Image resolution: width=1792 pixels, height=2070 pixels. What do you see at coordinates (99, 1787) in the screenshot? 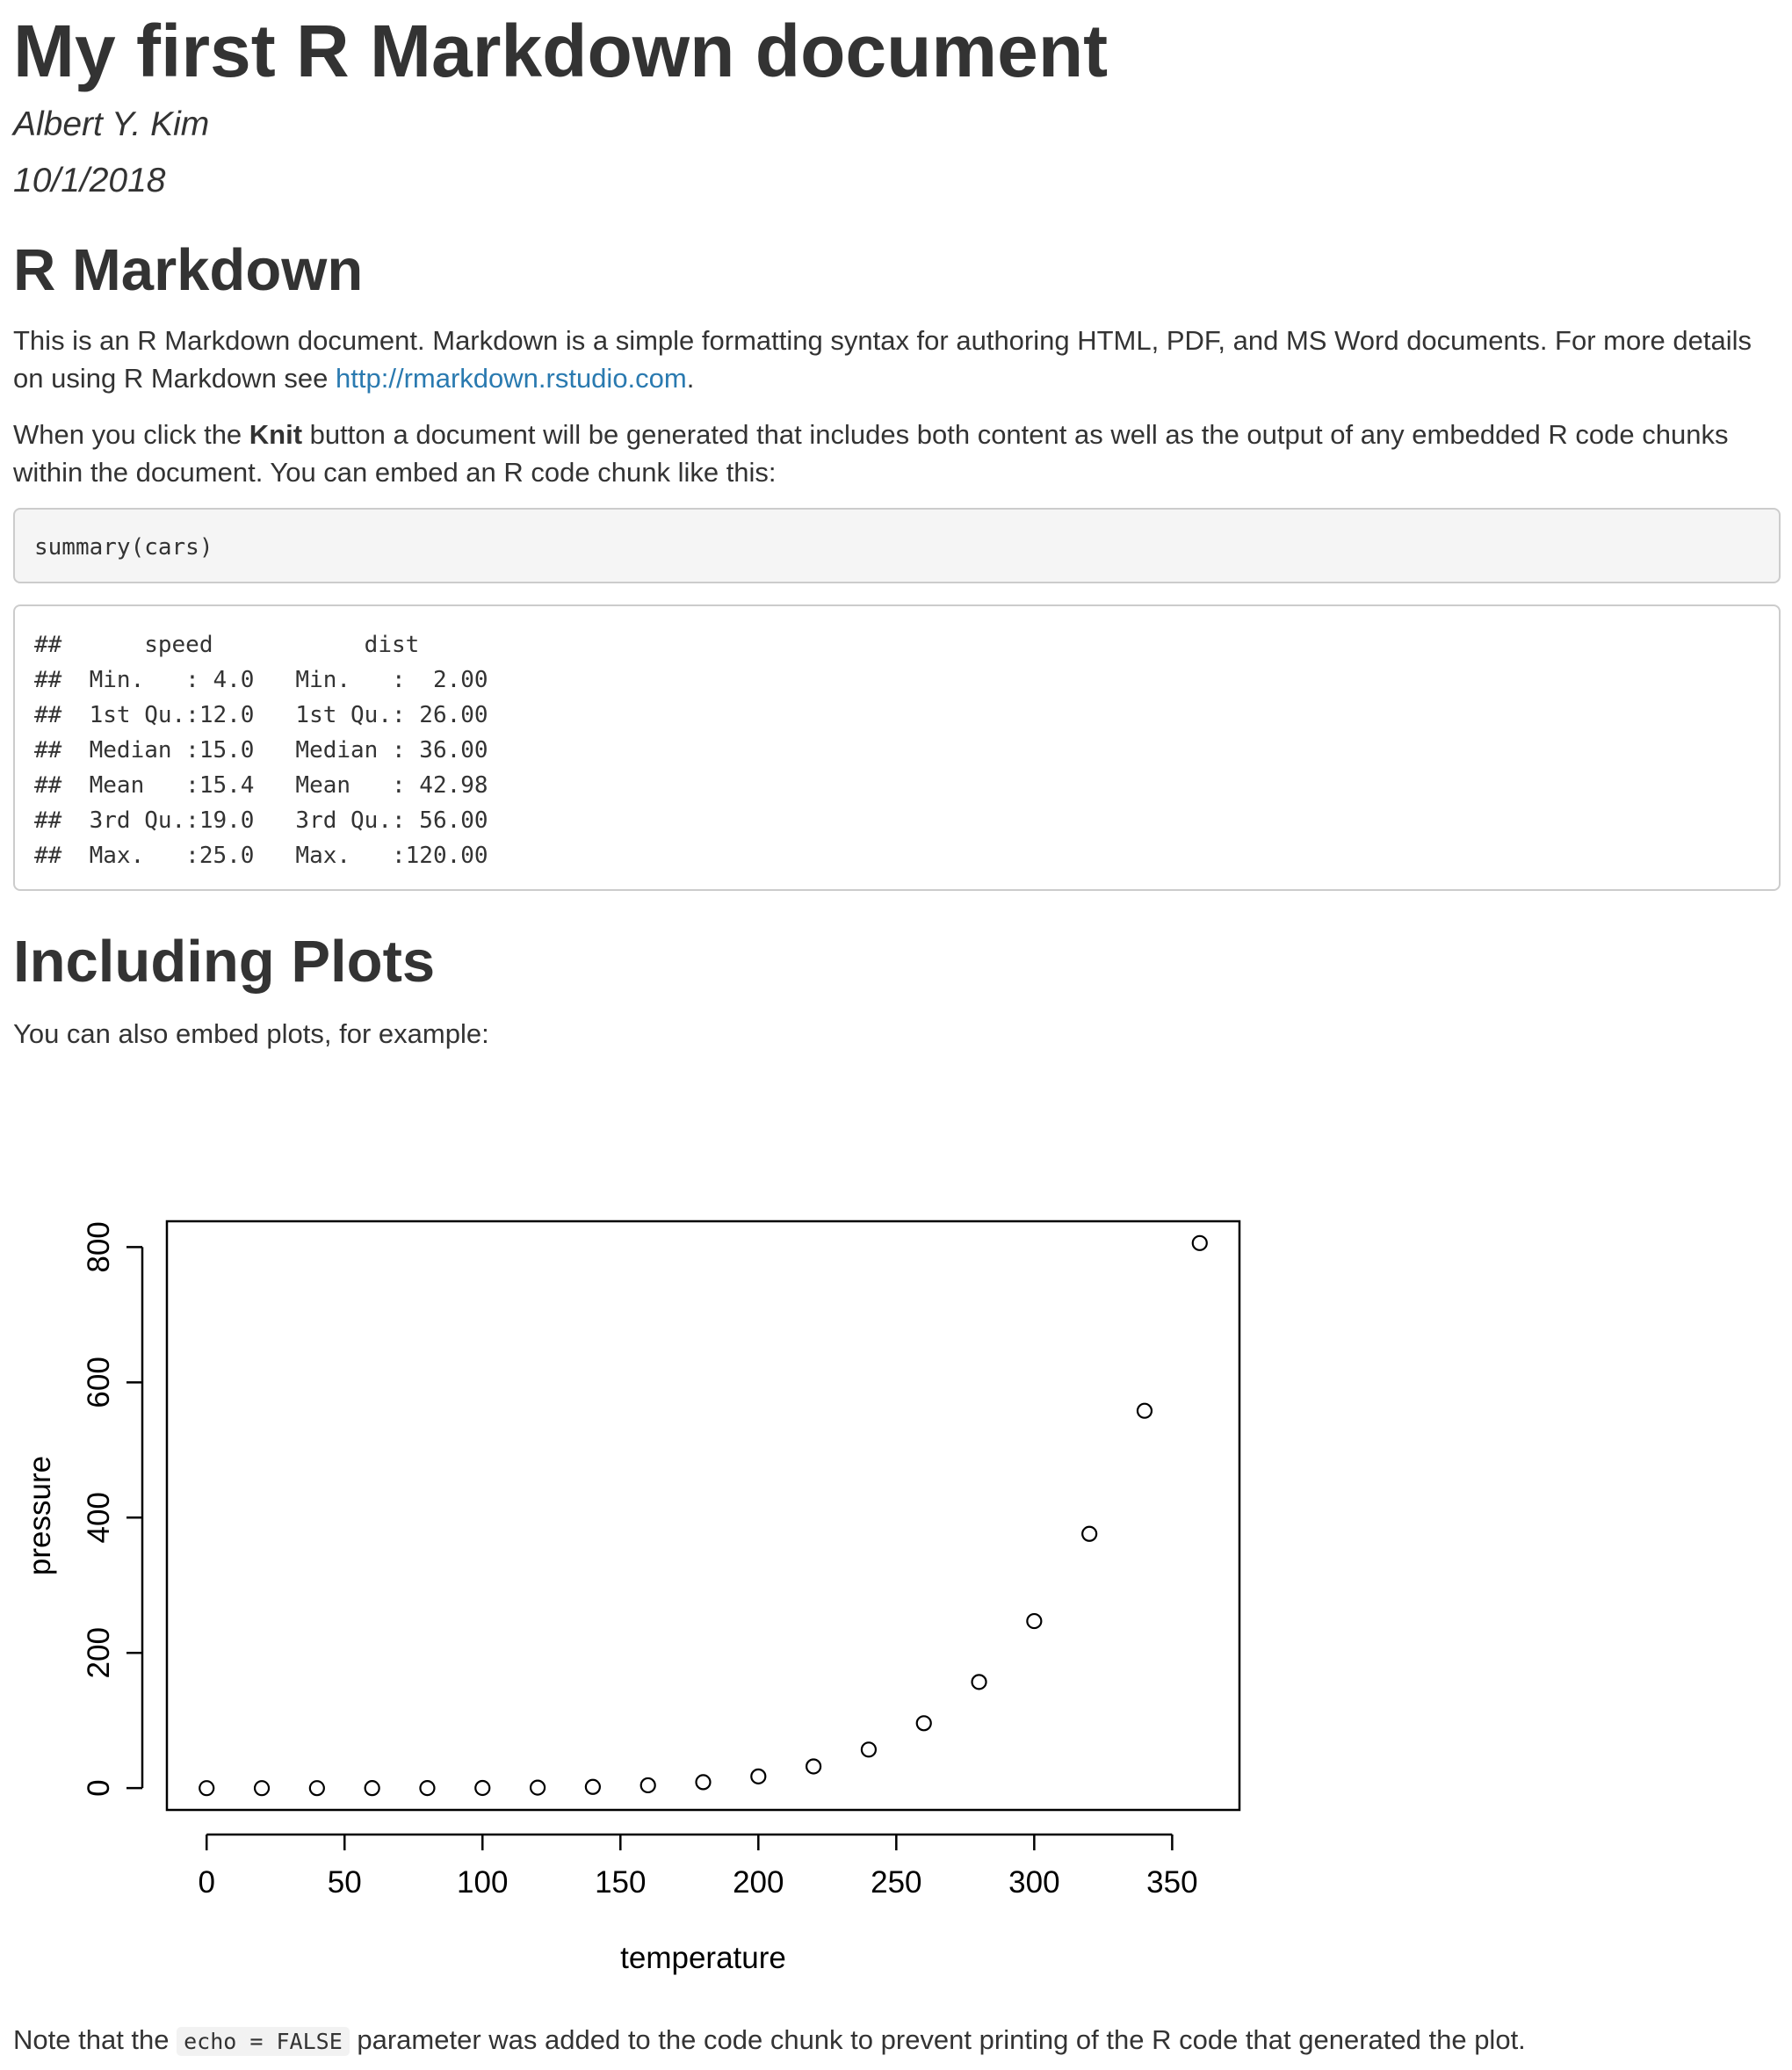
I see `y-tick-label: 0` at bounding box center [99, 1787].